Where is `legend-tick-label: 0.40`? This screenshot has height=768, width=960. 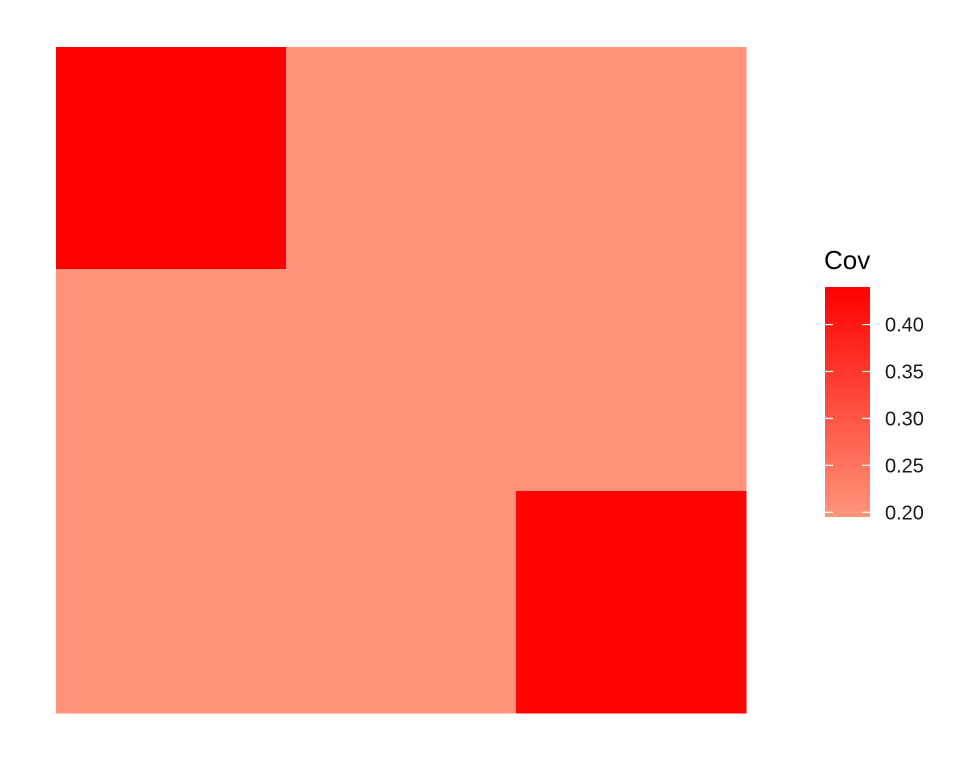
legend-tick-label: 0.40 is located at coordinates (904, 326).